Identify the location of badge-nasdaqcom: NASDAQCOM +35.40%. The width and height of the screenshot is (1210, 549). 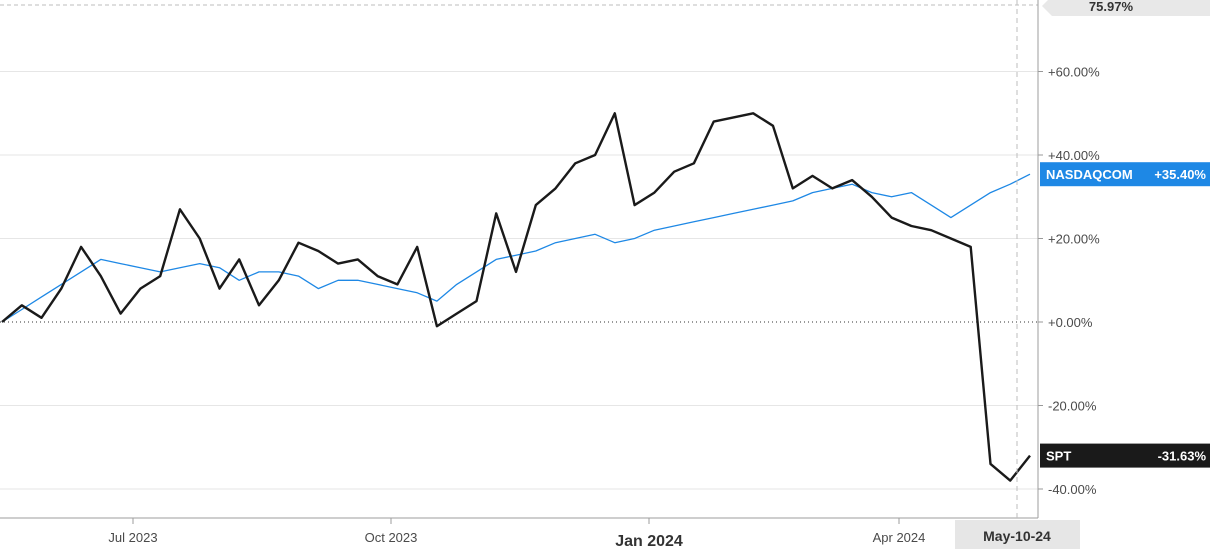
(1125, 174).